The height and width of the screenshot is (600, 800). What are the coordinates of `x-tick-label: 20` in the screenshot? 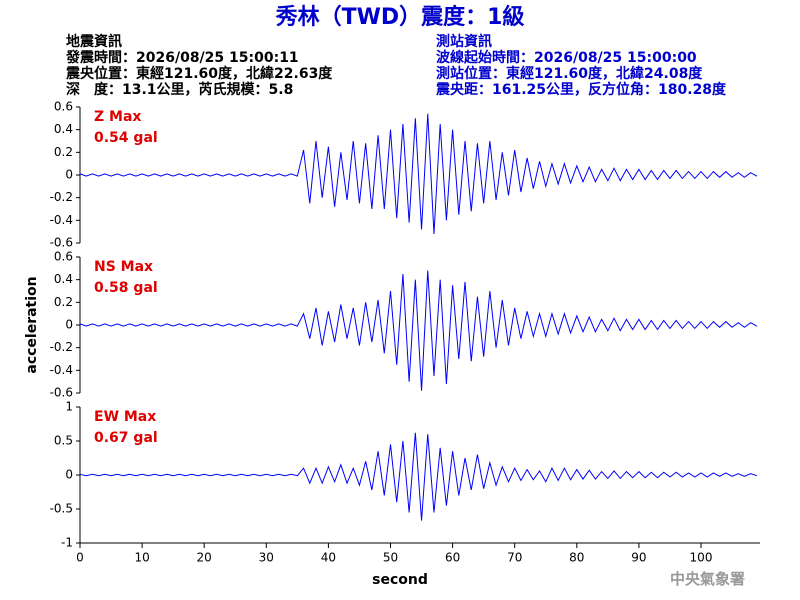 It's located at (204, 558).